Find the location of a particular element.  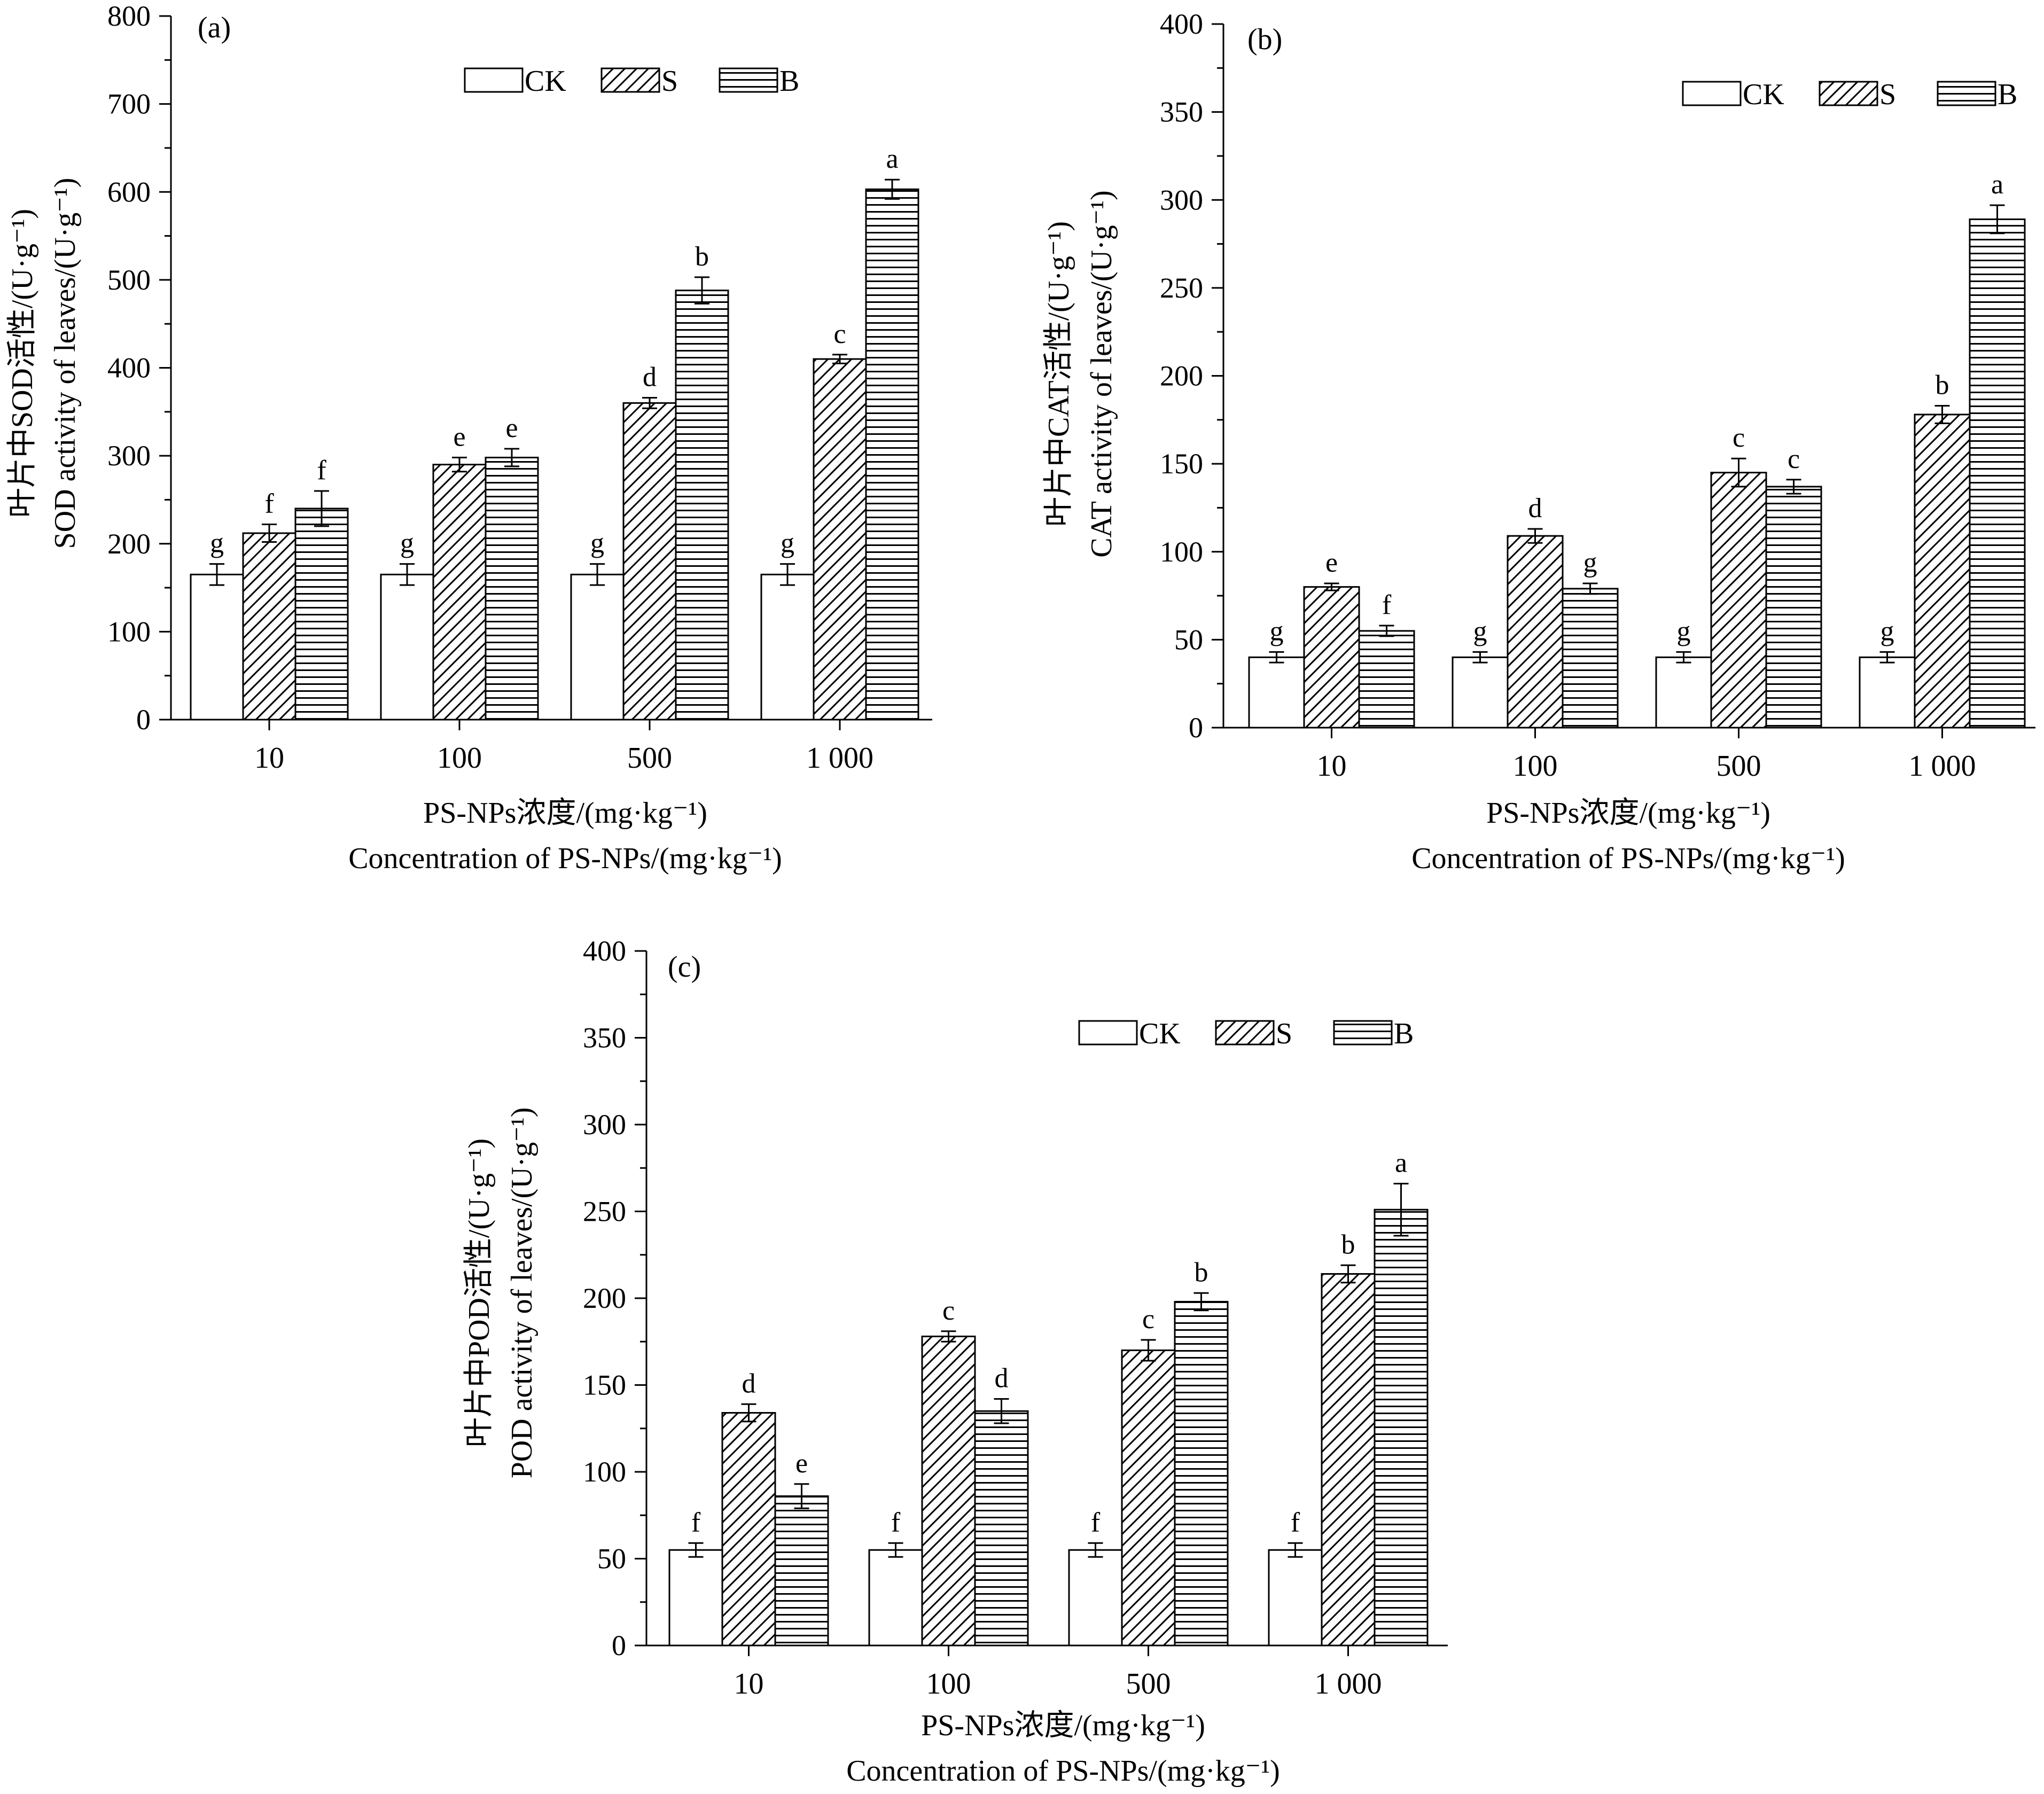

y-tick-label: 700 is located at coordinates (129, 104).